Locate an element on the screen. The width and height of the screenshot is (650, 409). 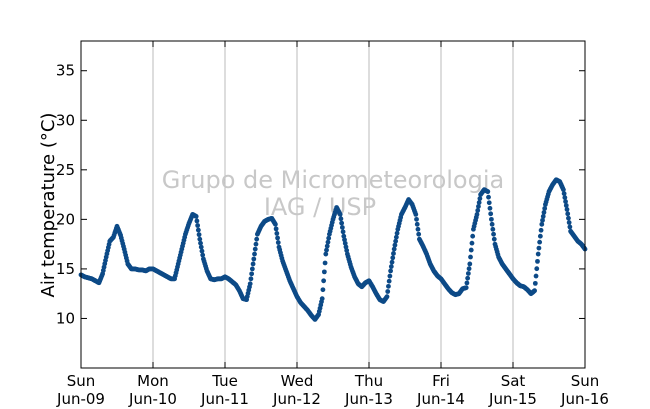
x-tick-day: Tue is located at coordinates (224, 381).